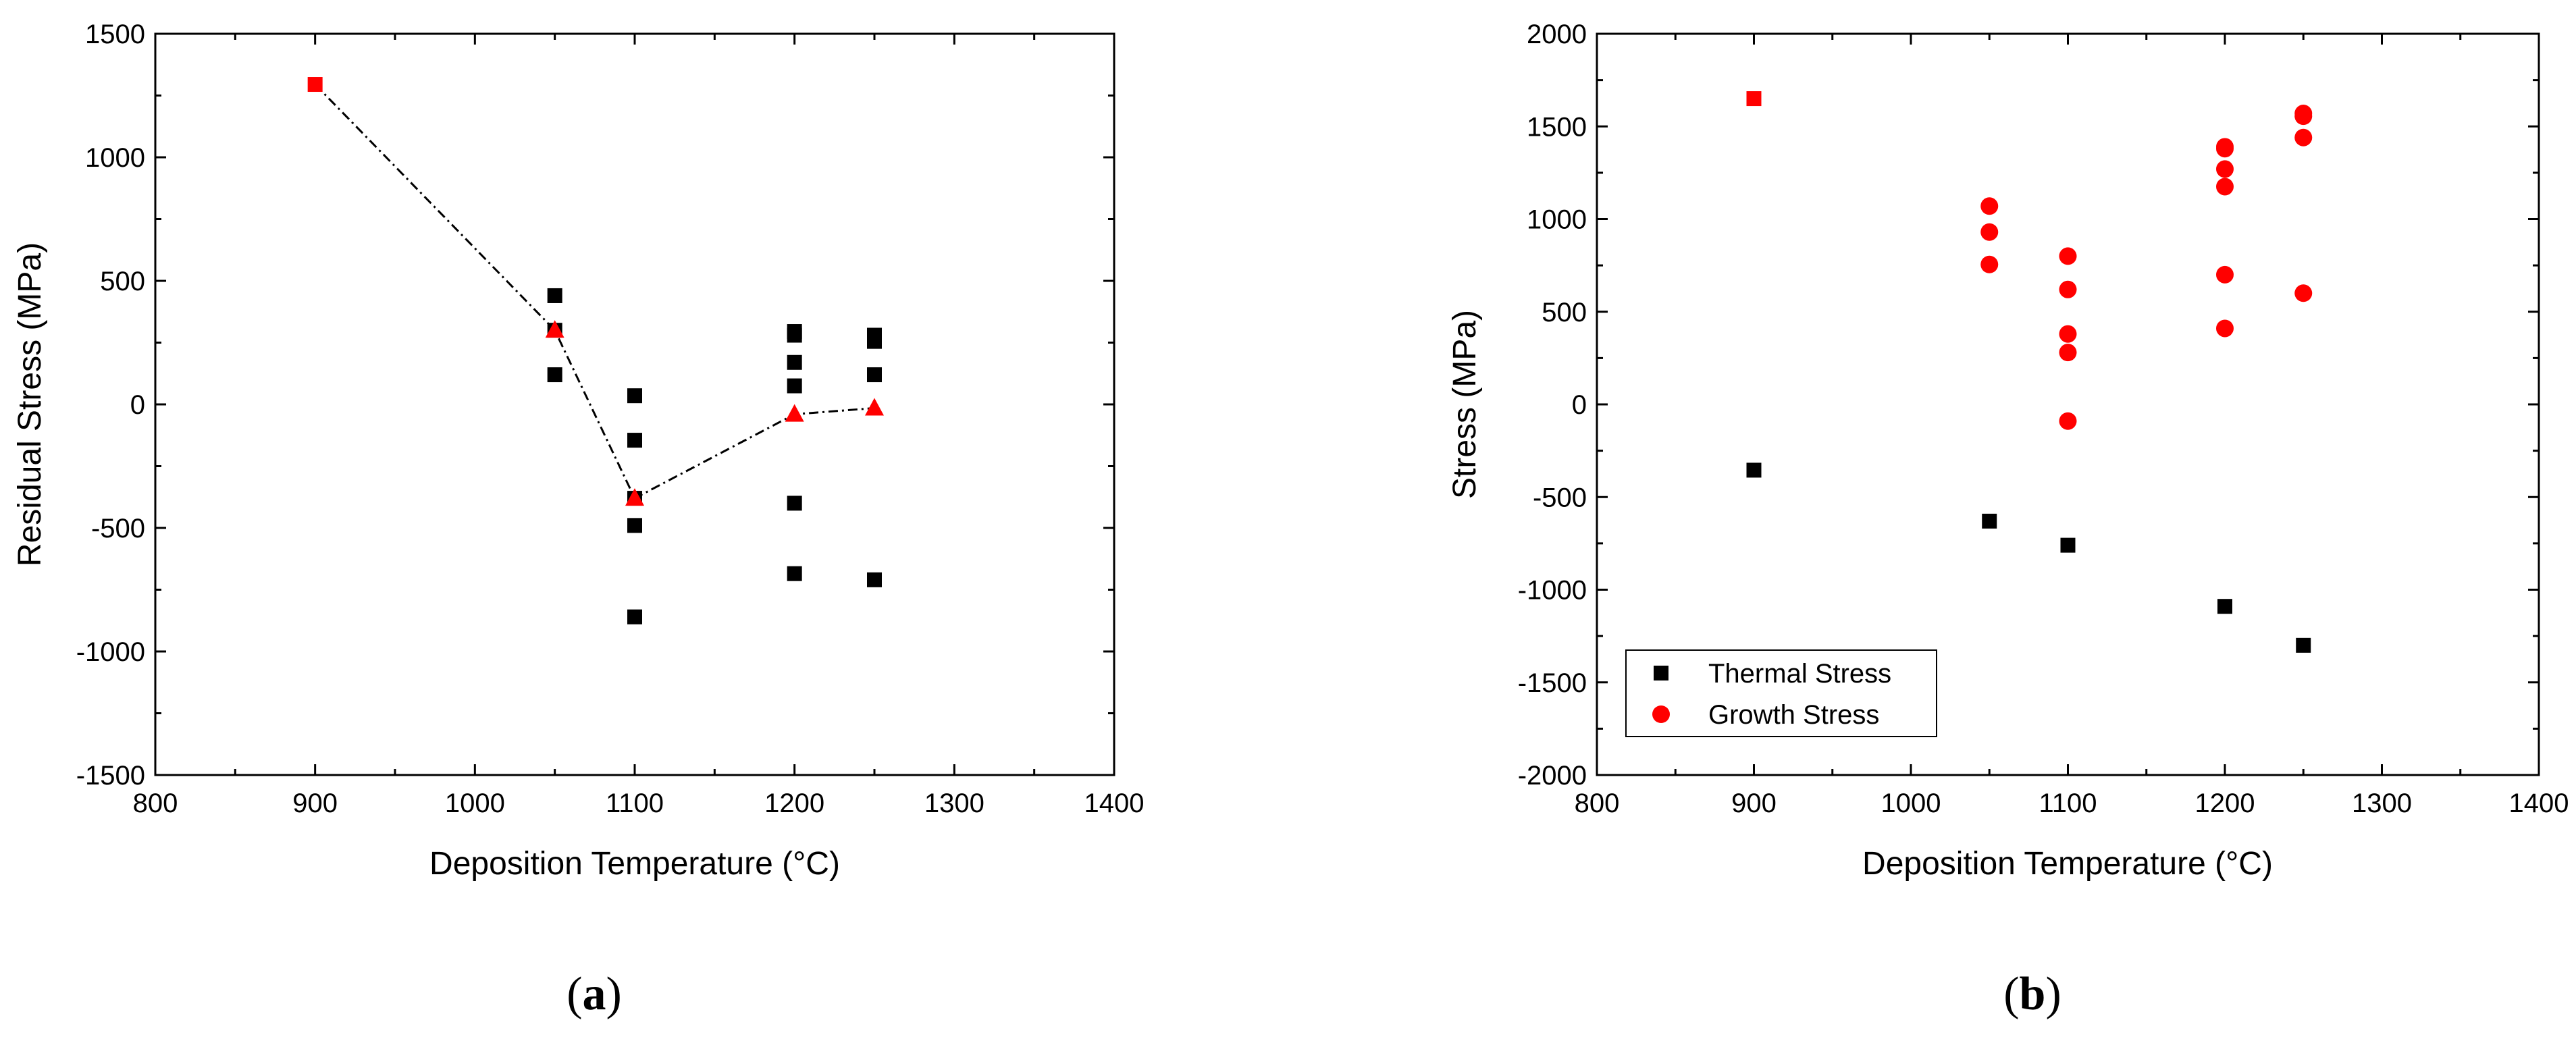 The height and width of the screenshot is (1041, 2576). I want to click on legend-growth-label: Growth Stress, so click(1793, 715).